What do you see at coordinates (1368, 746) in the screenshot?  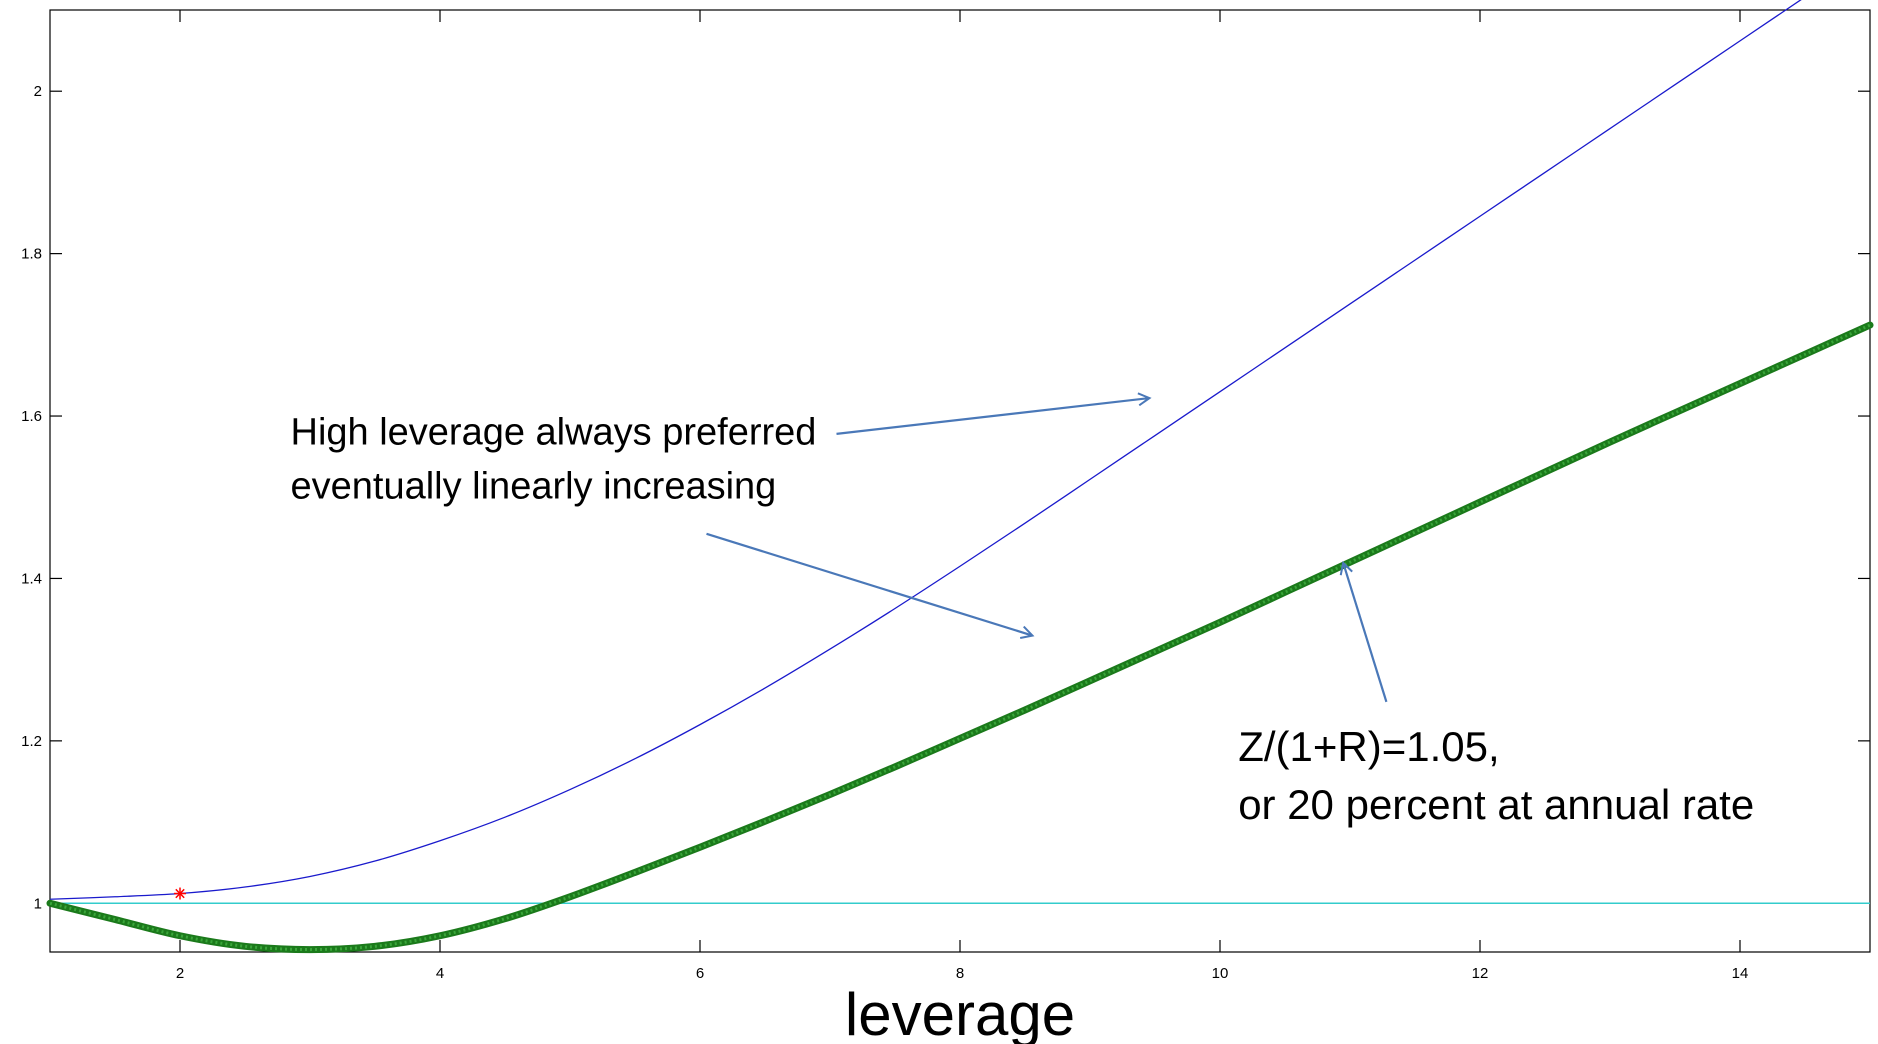 I see `annotation-1-line-0: Z/(1+R)=1.05,` at bounding box center [1368, 746].